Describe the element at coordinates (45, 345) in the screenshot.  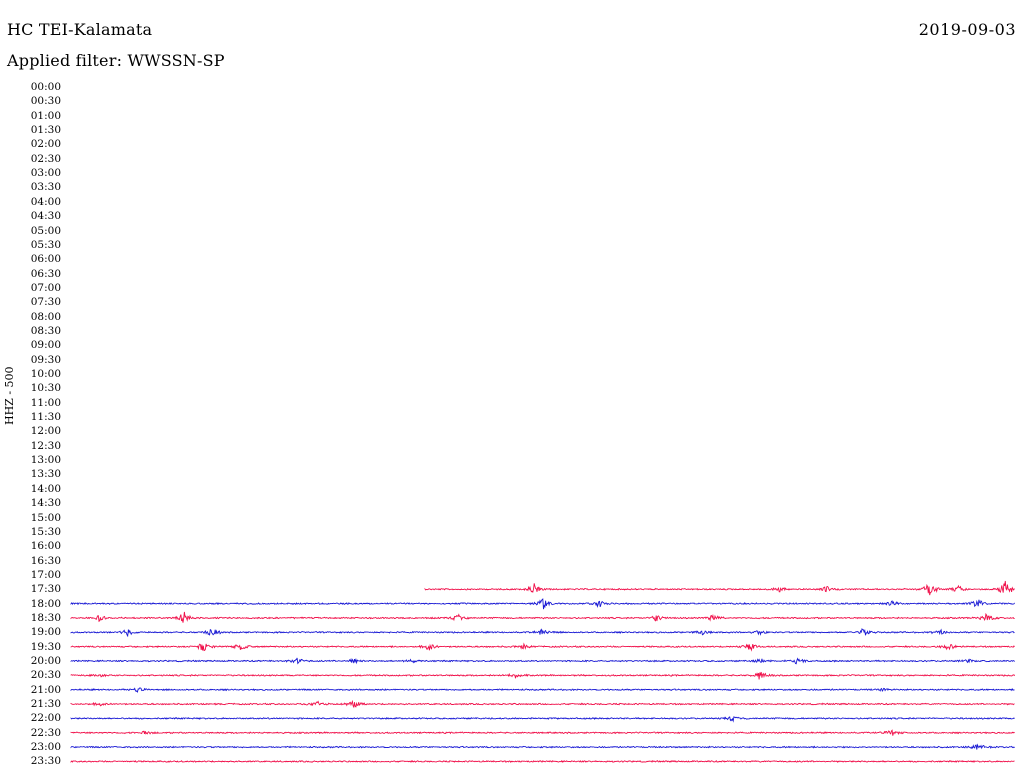
I see `time-label: 09:00` at that location.